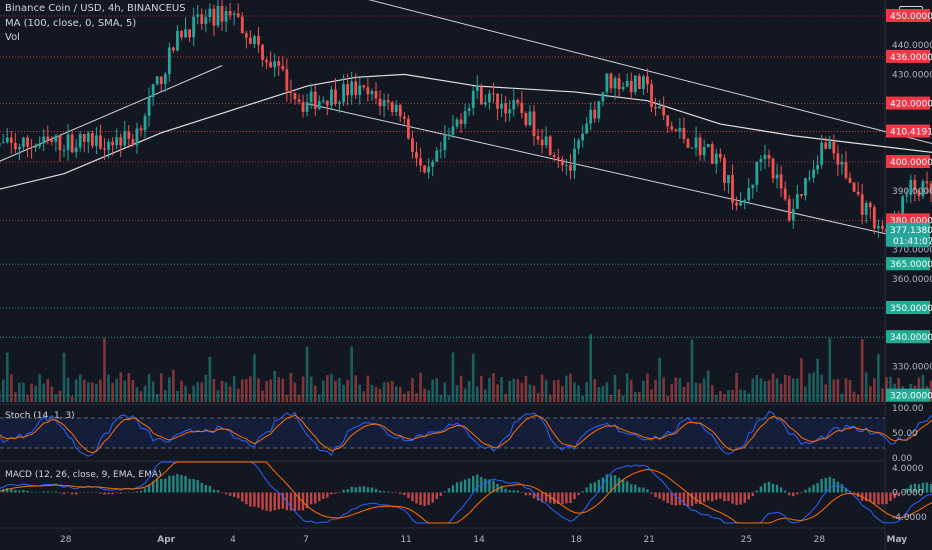 The image size is (932, 550). I want to click on trendline, so click(111, 113).